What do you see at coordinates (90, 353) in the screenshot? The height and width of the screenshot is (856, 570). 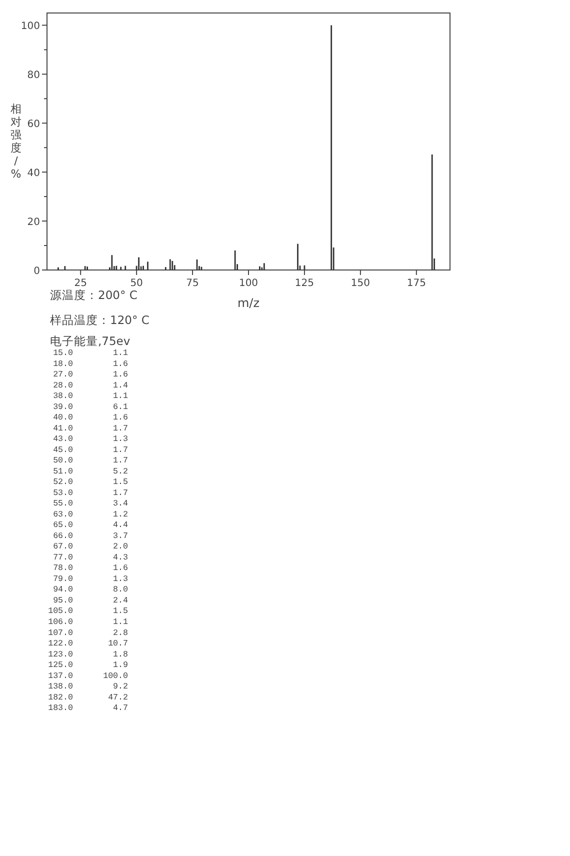 I see `text: 15.0 1.1` at bounding box center [90, 353].